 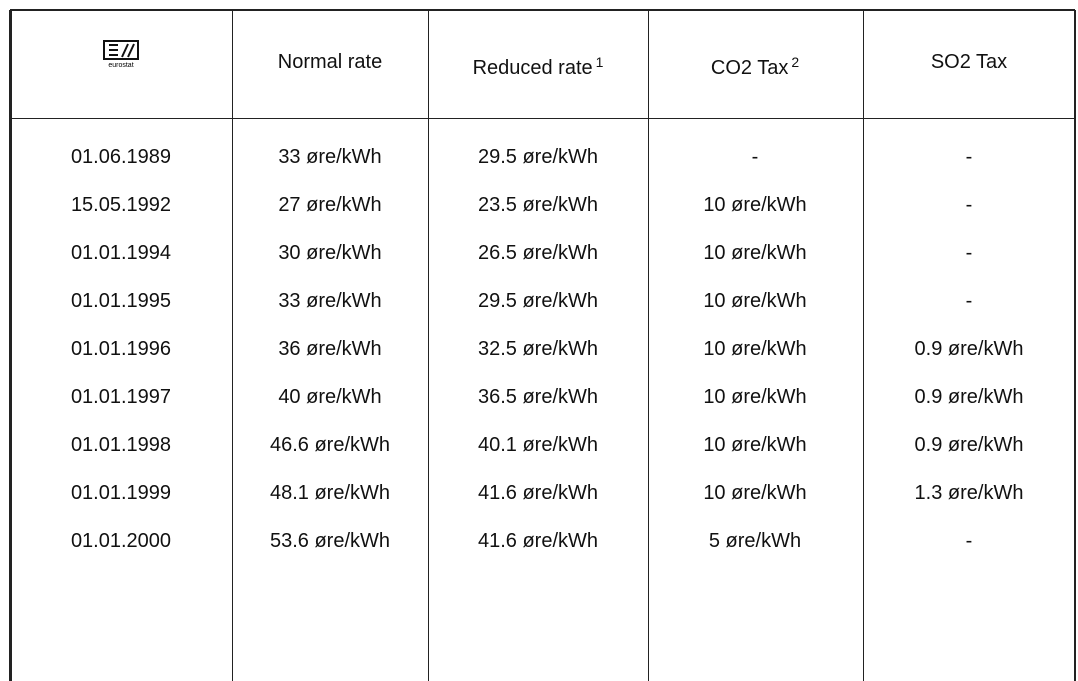 What do you see at coordinates (969, 493) in the screenshot?
I see `rate-cell: 1.3 øre/kWh` at bounding box center [969, 493].